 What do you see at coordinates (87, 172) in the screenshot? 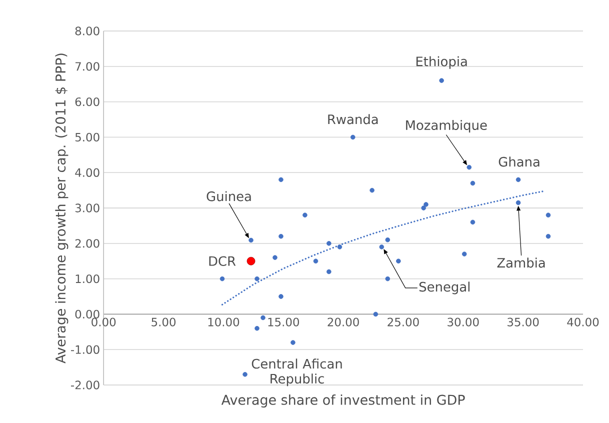
I see `y-tick-label: 4.00` at bounding box center [87, 172].